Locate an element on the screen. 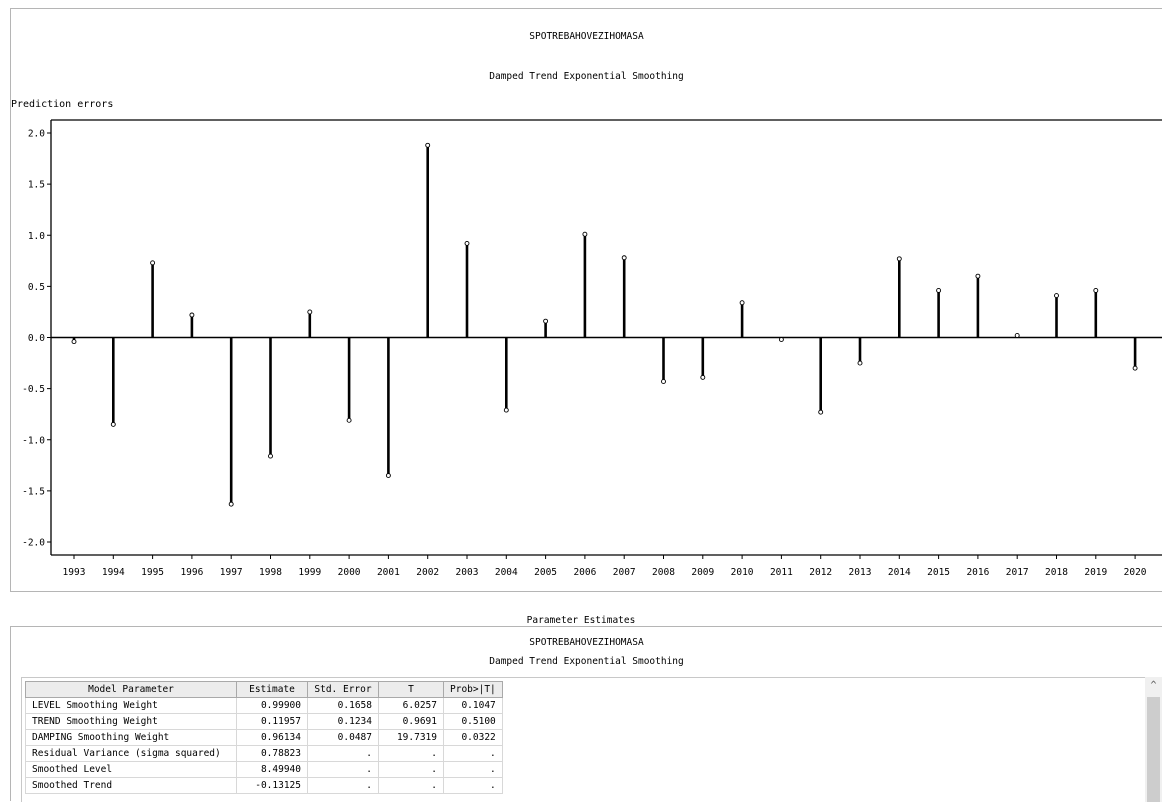  x-tick-label: 1995 is located at coordinates (152, 572).